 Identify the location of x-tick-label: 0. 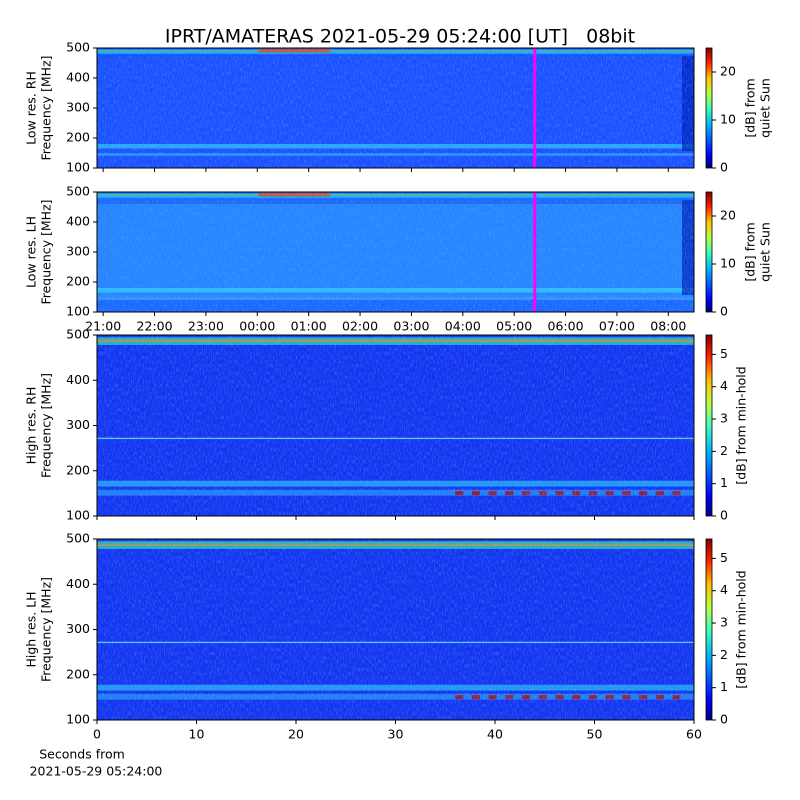
(97, 734).